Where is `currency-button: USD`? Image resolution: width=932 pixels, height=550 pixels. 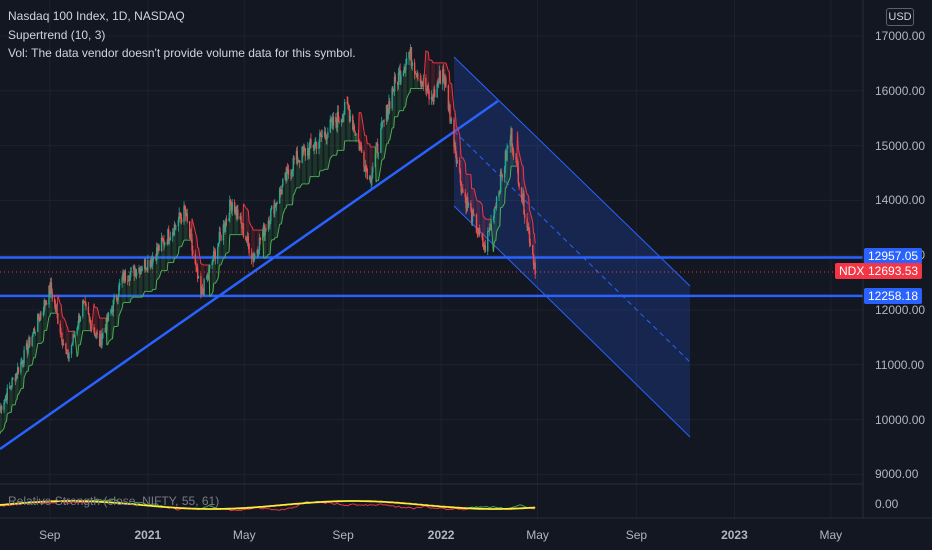 currency-button: USD is located at coordinates (900, 17).